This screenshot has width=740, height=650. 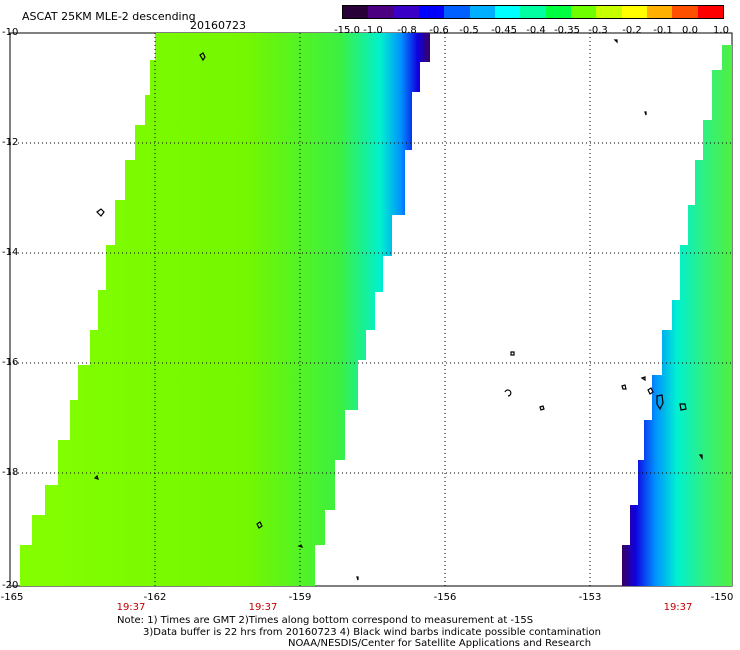 I want to click on colorbar-label: -0.8, so click(x=407, y=30).